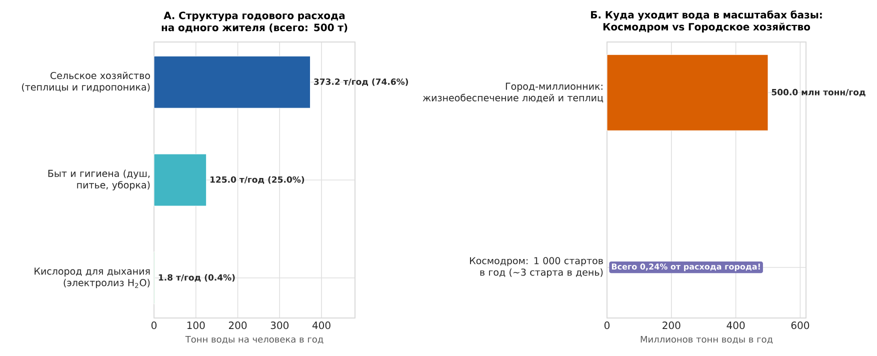  Describe the element at coordinates (819, 92) in the screenshot. I see `data-label: 500.0 млн тонн/год` at that location.